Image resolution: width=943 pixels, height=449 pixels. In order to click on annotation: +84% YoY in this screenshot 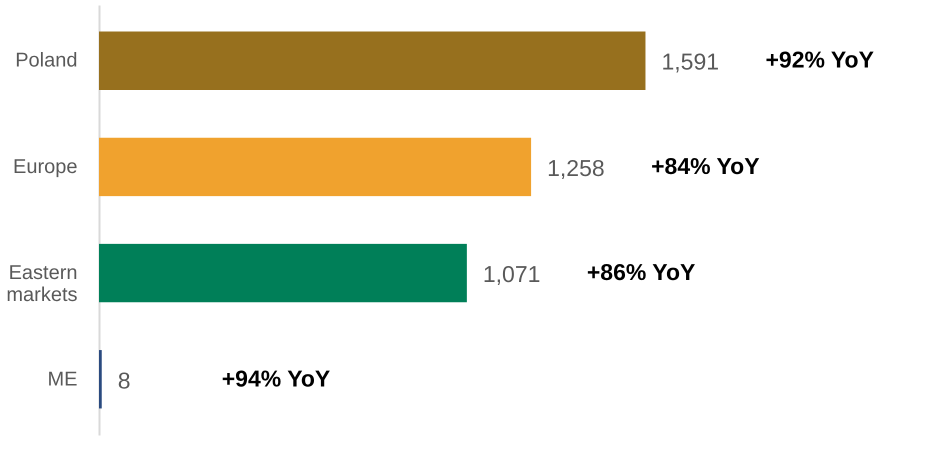, I will do `click(705, 165)`.